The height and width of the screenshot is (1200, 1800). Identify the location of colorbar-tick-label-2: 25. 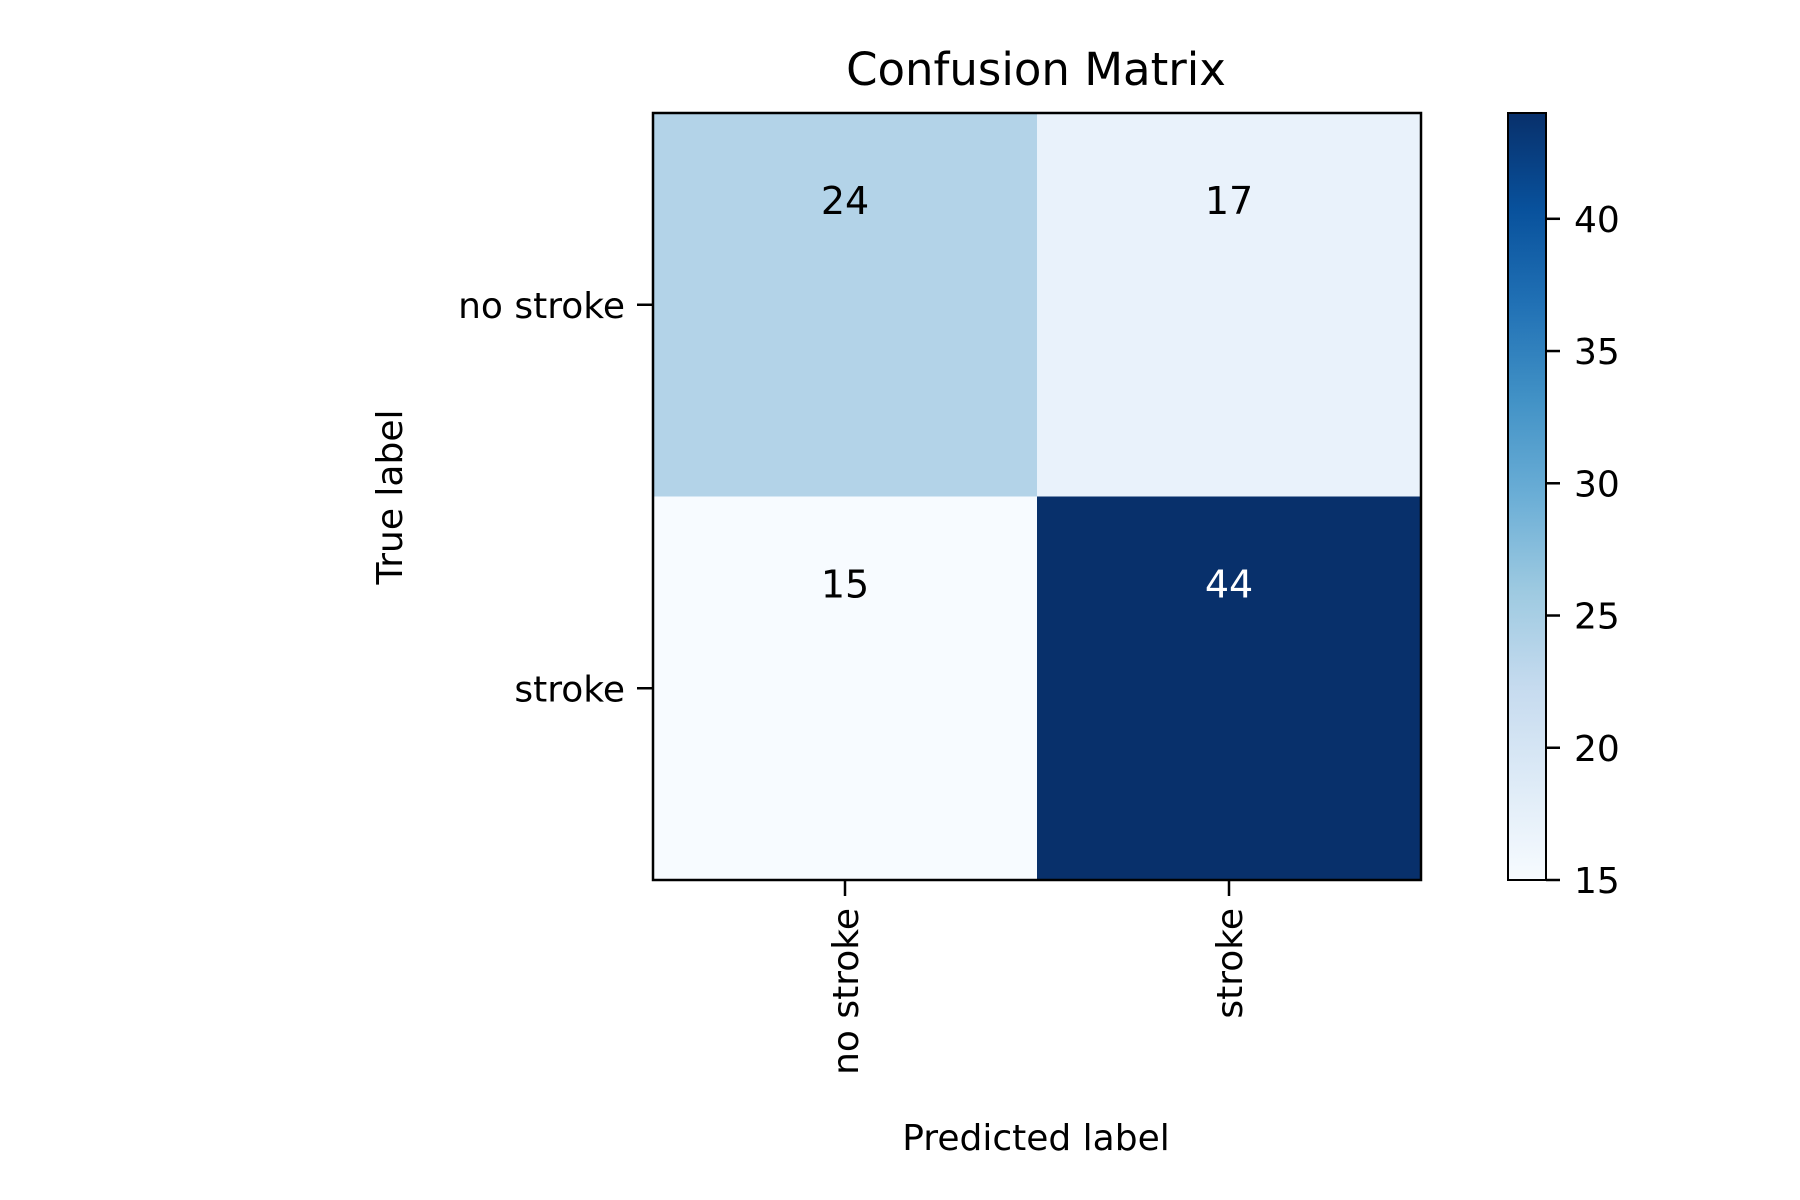
(1597, 617).